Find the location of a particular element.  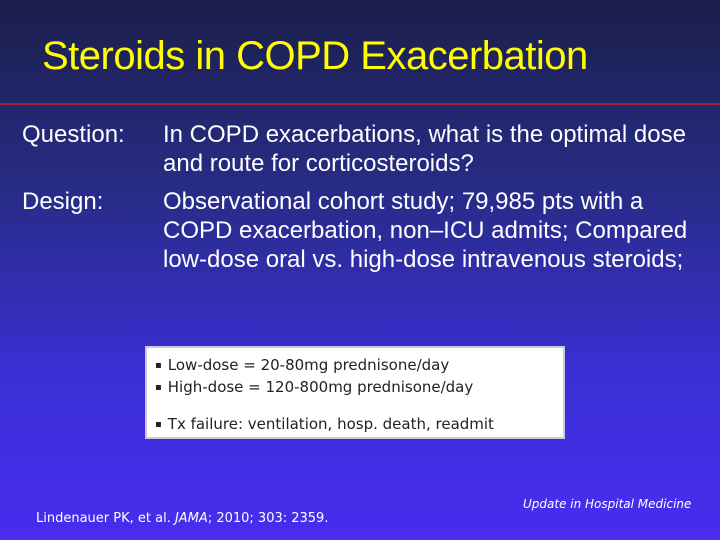

question-label: Question: is located at coordinates (73, 134).